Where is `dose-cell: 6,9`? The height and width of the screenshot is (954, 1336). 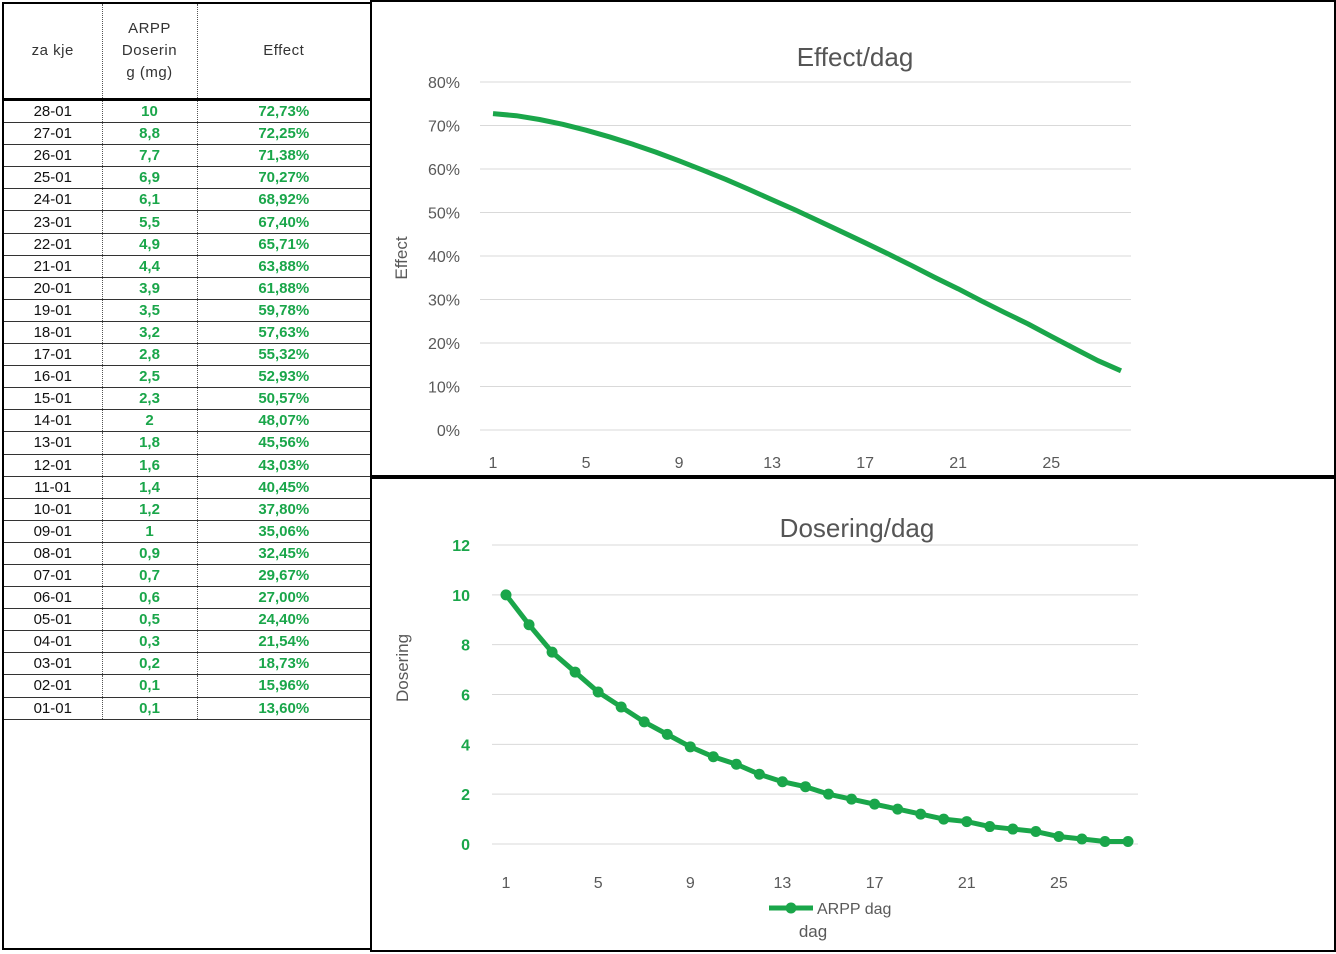 dose-cell: 6,9 is located at coordinates (150, 178).